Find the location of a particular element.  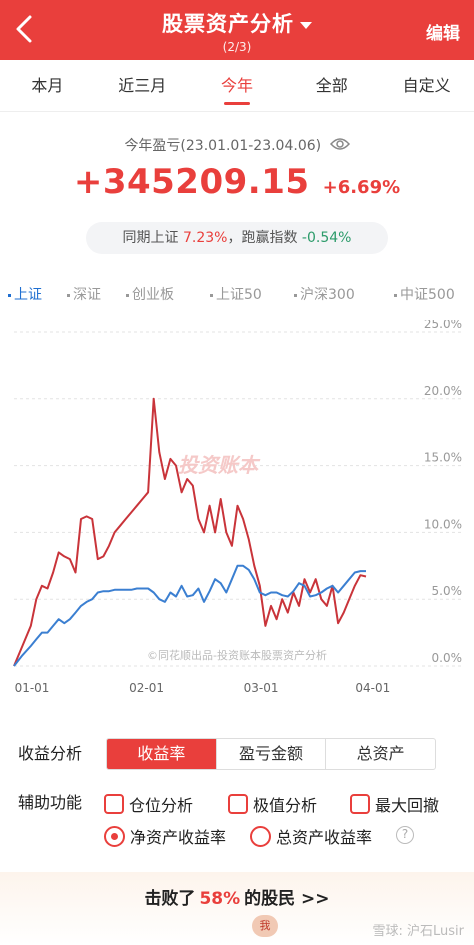

position-analysis-checkbox is located at coordinates (114, 804).